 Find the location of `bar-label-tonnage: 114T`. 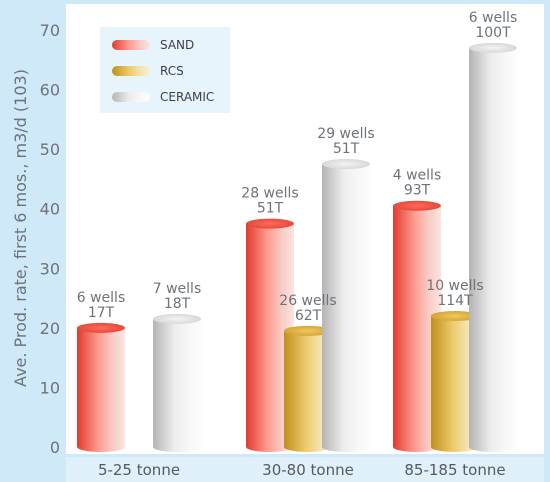

bar-label-tonnage: 114T is located at coordinates (455, 301).